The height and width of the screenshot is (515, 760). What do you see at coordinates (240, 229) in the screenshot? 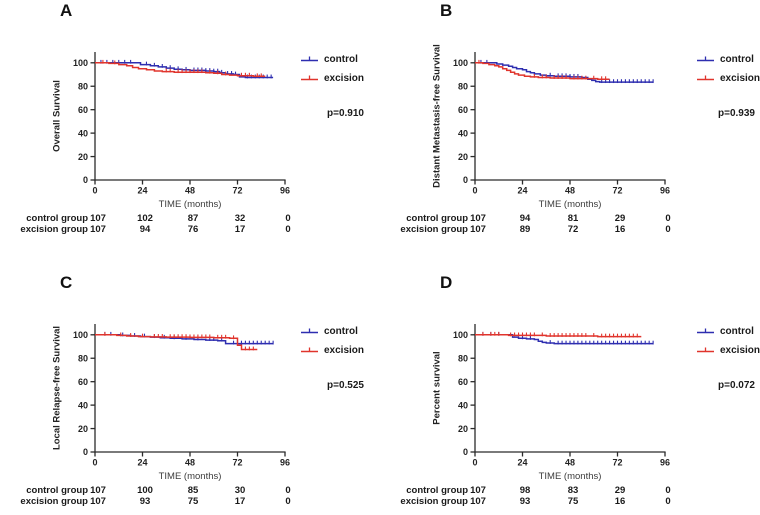
I see `risk-count: 17` at bounding box center [240, 229].